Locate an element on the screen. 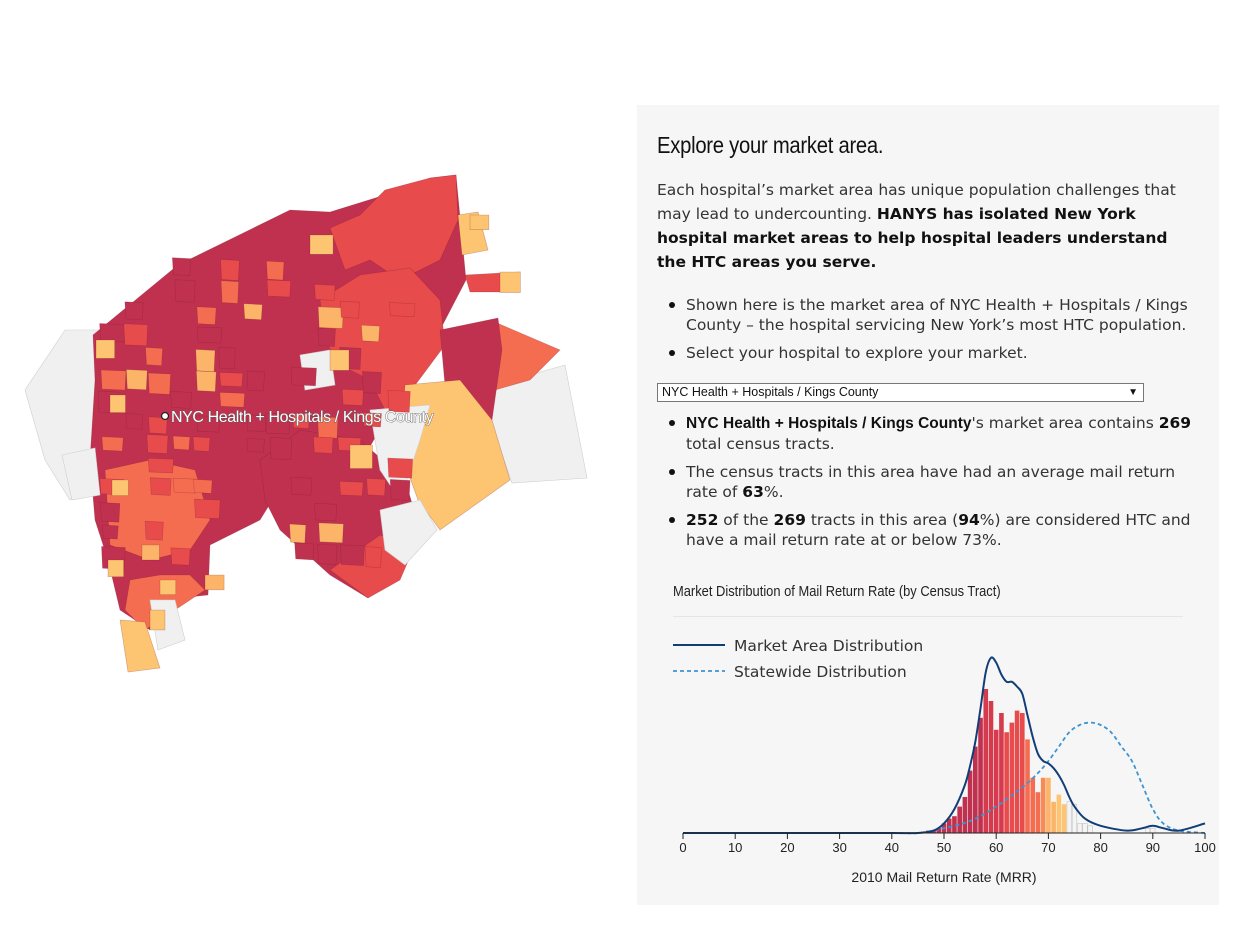  legend-statewide-label: Statewide Distribution is located at coordinates (820, 672).